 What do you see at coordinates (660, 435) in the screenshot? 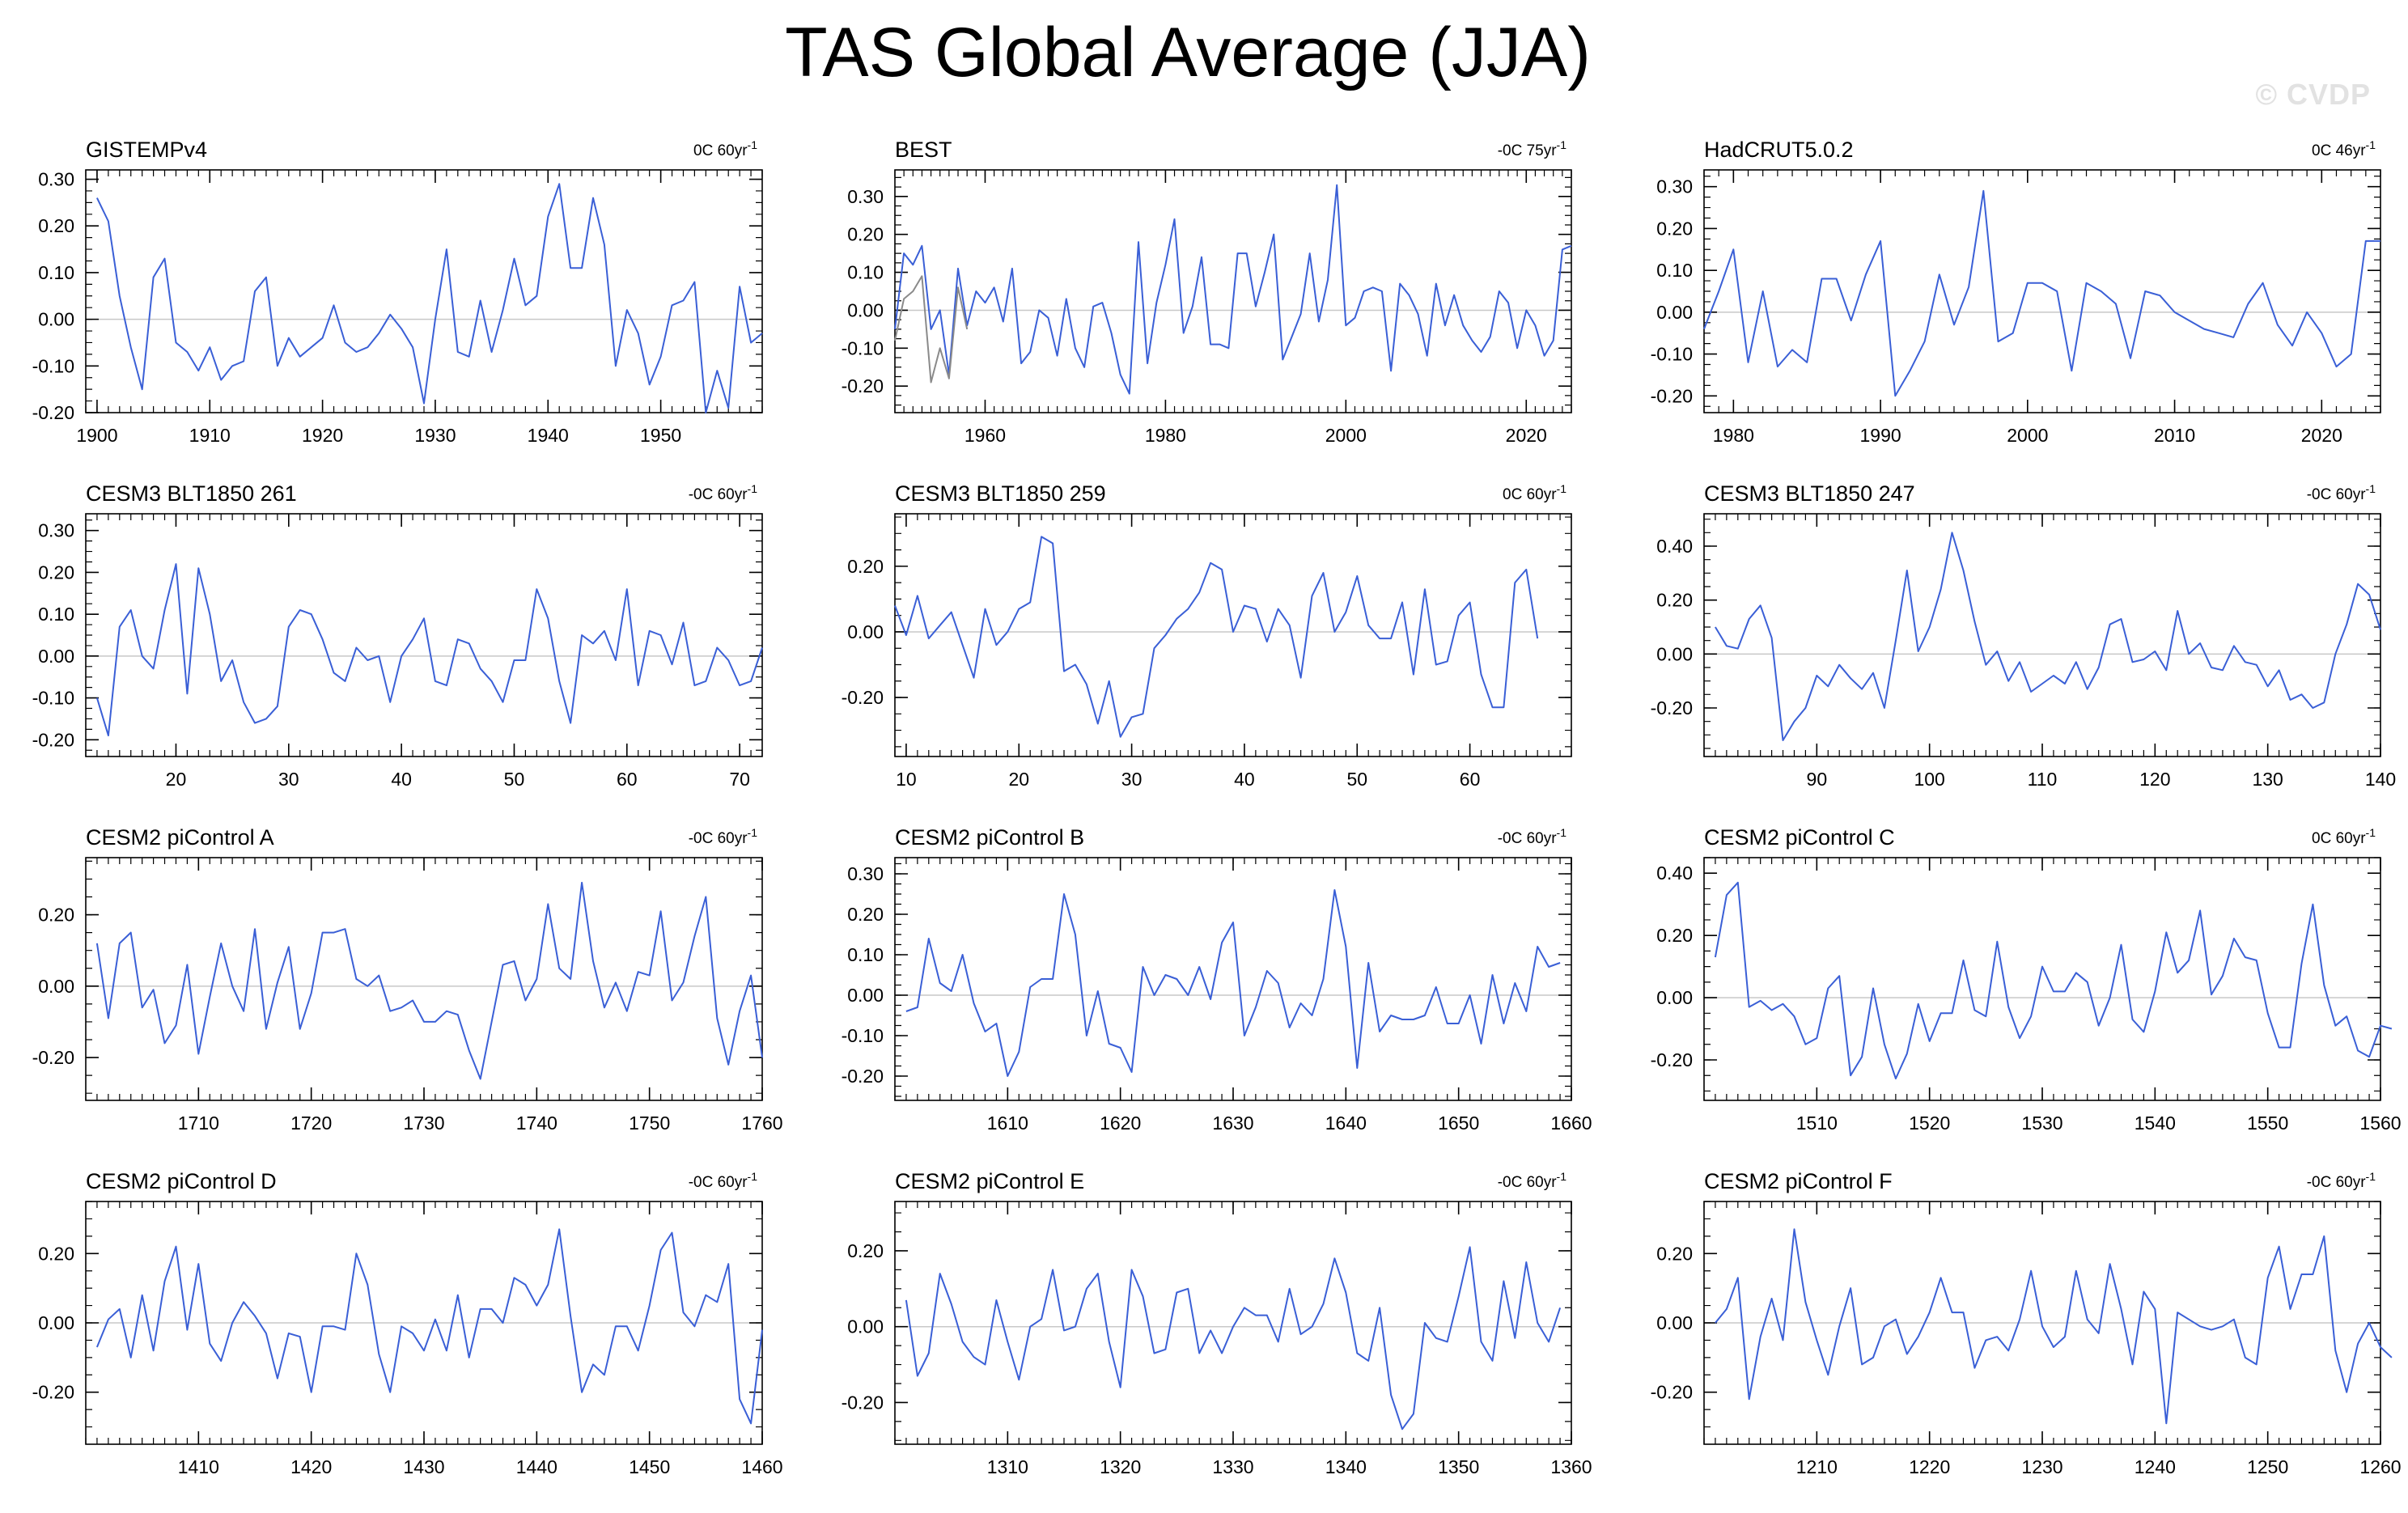
I see `x-tick-label: 1950` at bounding box center [660, 435].